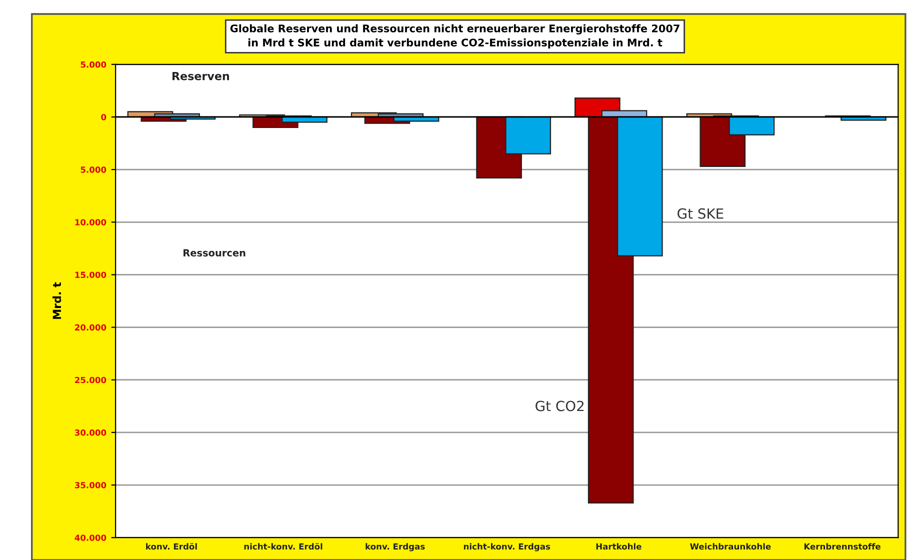  Describe the element at coordinates (560, 406) in the screenshot. I see `annotation: Gt CO2` at that location.